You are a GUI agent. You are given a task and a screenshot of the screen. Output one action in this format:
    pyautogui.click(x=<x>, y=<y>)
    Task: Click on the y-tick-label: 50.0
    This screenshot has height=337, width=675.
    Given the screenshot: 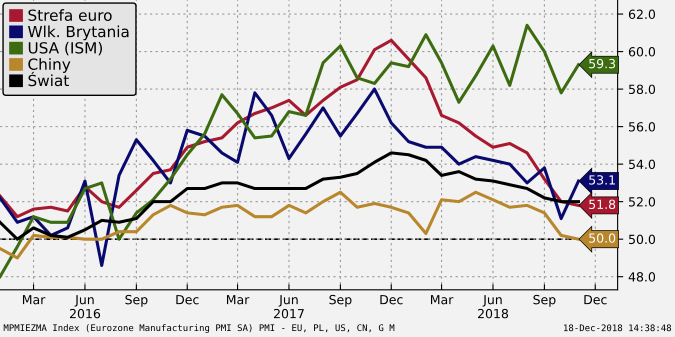 What is the action you would take?
    pyautogui.click(x=642, y=239)
    